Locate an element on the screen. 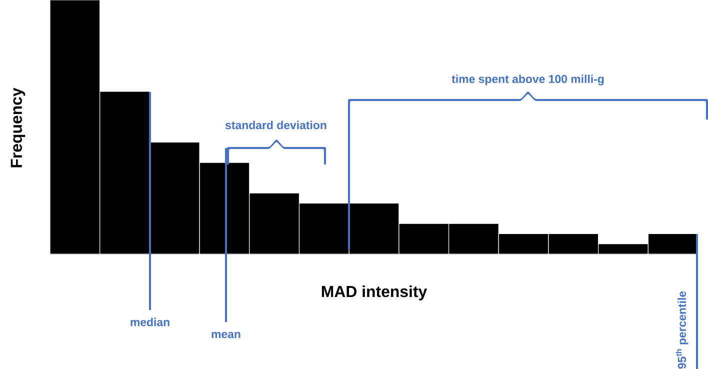 The width and height of the screenshot is (708, 369). text: mean is located at coordinates (226, 335).